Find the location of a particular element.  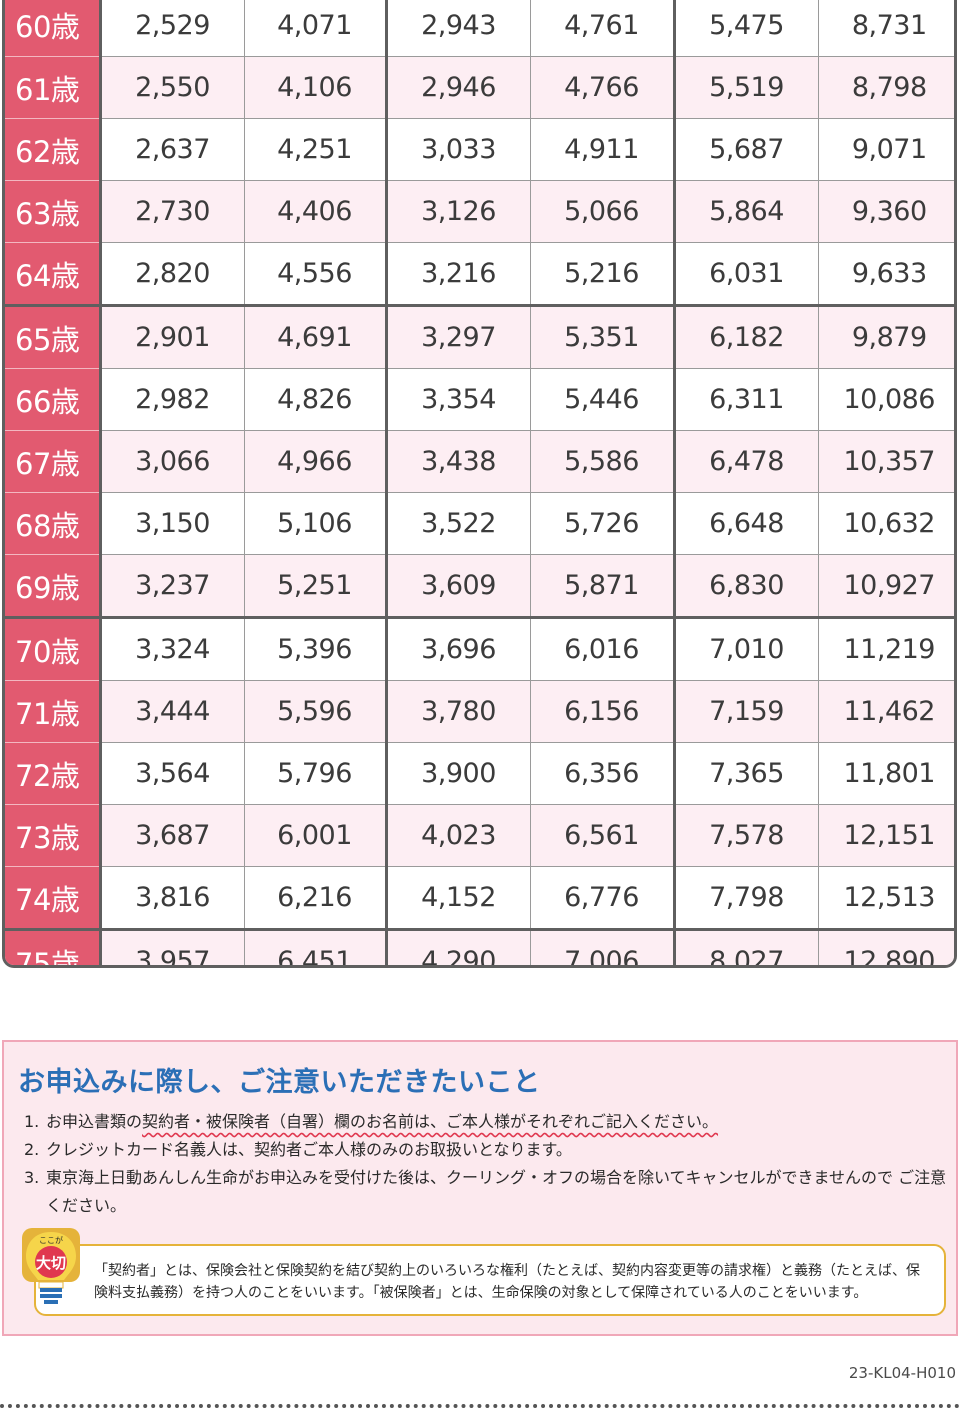

premium-cell: 4,911 is located at coordinates (603, 149).